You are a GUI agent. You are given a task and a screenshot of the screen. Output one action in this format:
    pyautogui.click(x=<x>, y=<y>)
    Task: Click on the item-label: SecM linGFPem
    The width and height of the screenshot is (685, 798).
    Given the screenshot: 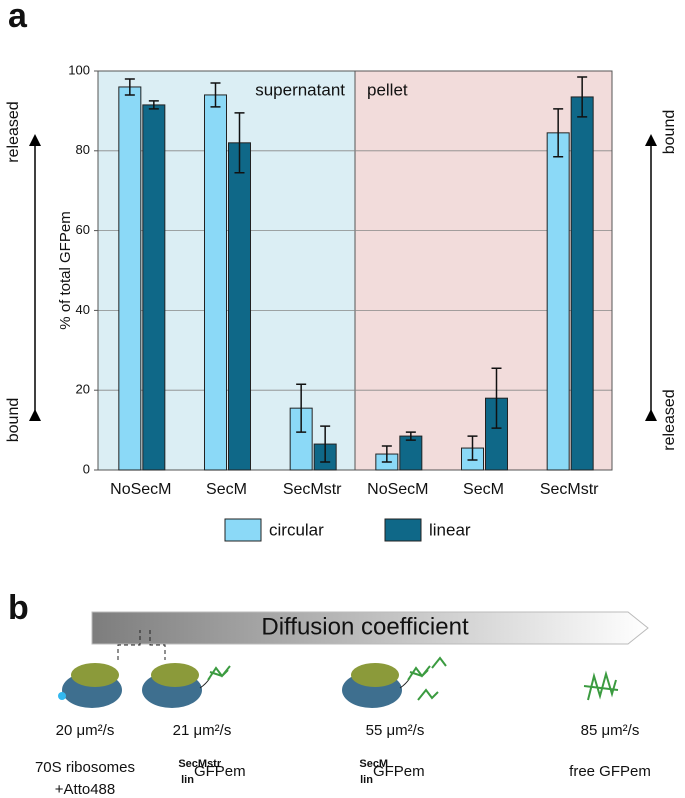 What is the action you would take?
    pyautogui.click(x=391, y=772)
    